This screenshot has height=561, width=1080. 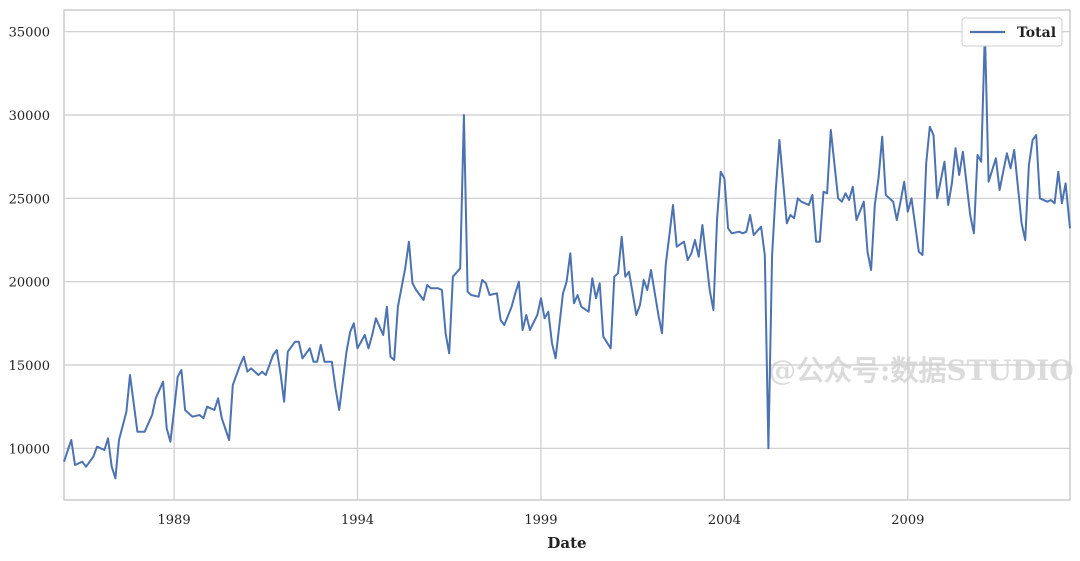 I want to click on legend-label-total: Total, so click(x=1036, y=33).